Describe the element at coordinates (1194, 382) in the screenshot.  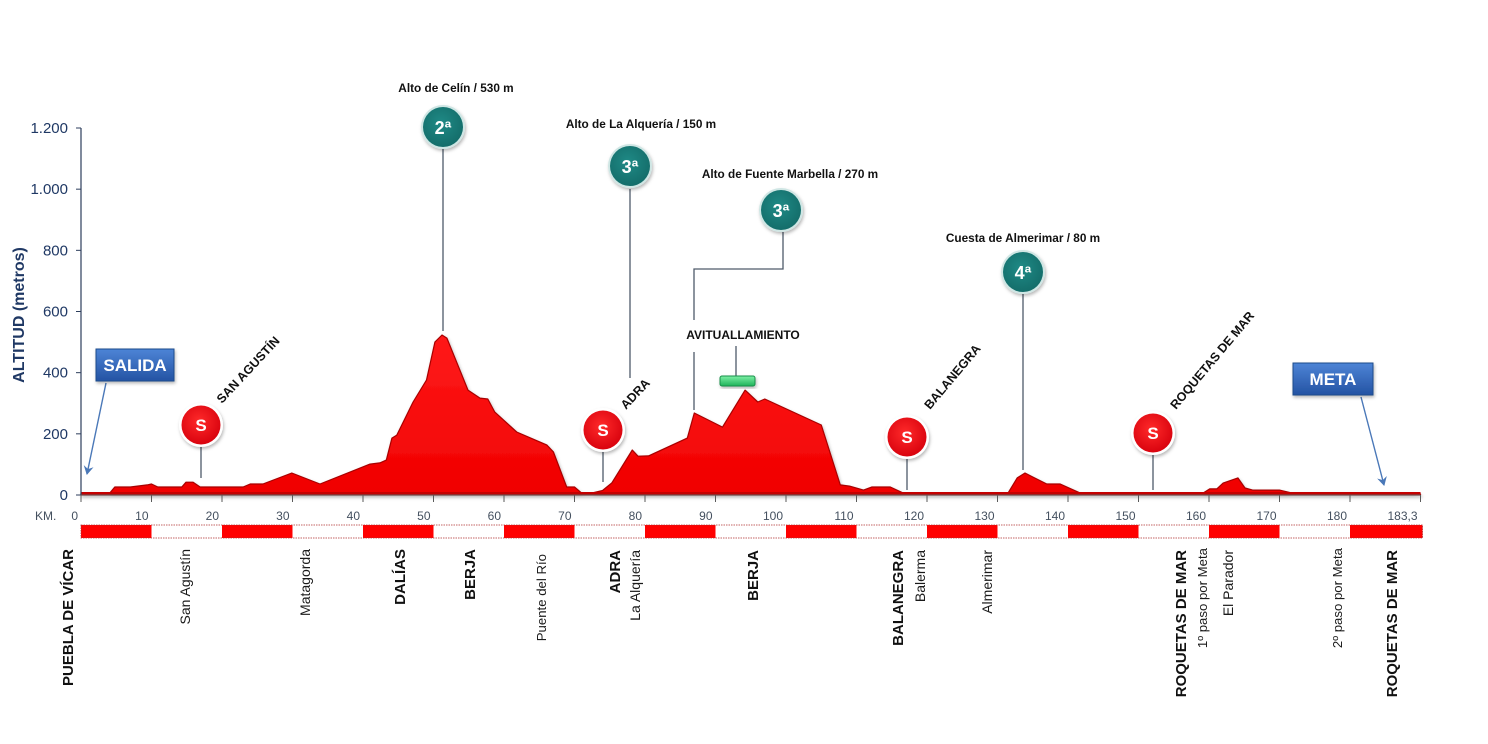
I see `sprint-marker: S ROQUETAS DE MAR` at that location.